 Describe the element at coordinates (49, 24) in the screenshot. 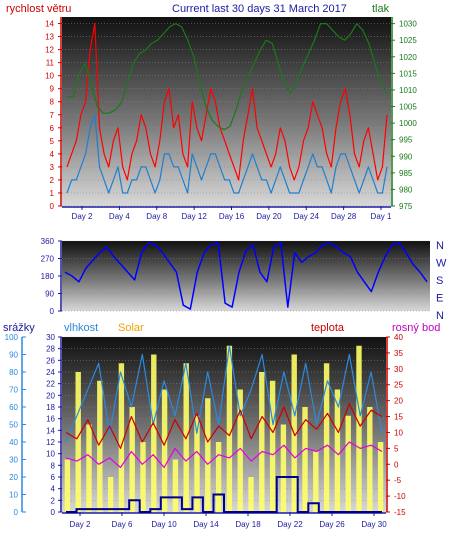

I see `wind-tick-label: 14` at that location.